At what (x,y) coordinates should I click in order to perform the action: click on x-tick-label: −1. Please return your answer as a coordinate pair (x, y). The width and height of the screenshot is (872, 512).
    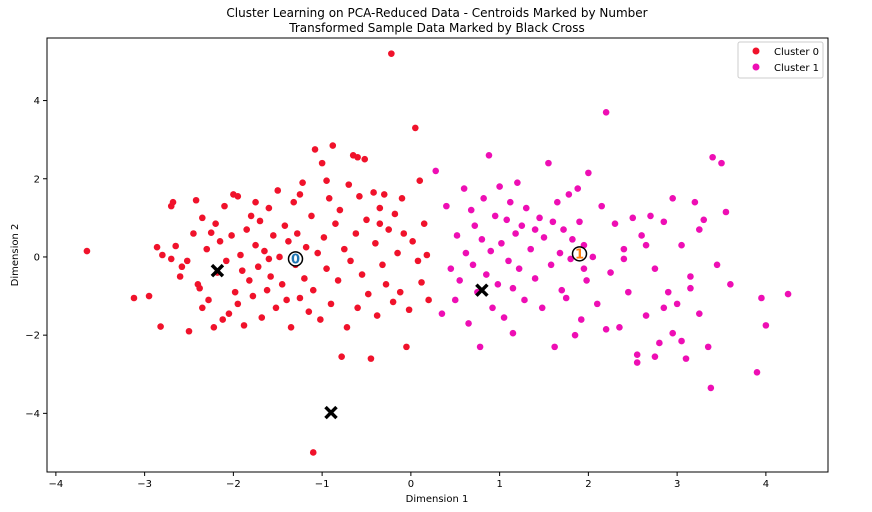
    Looking at the image, I should click on (322, 484).